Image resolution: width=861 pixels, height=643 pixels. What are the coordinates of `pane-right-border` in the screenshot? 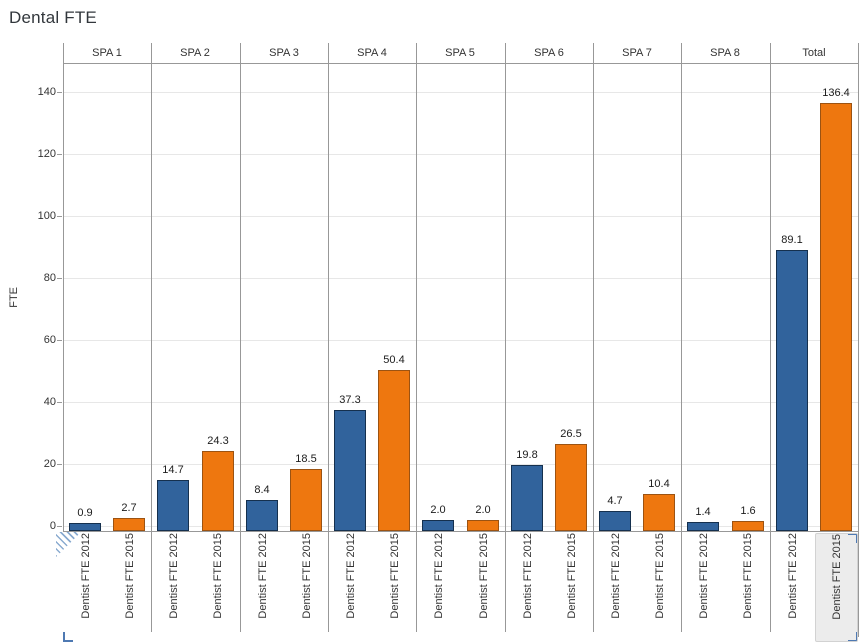 It's located at (858, 340).